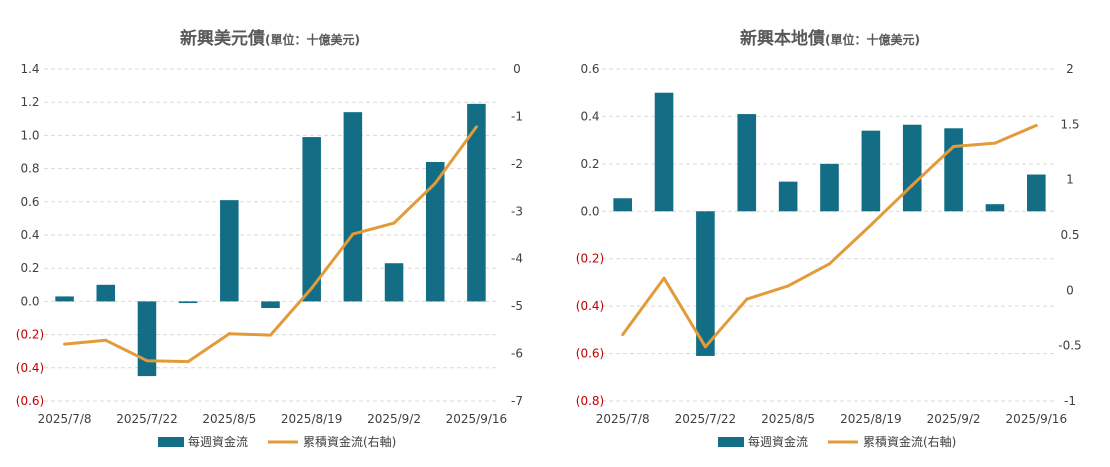 This screenshot has width=1110, height=467. Describe the element at coordinates (517, 164) in the screenshot. I see `right-axis-tick-label: -2` at that location.